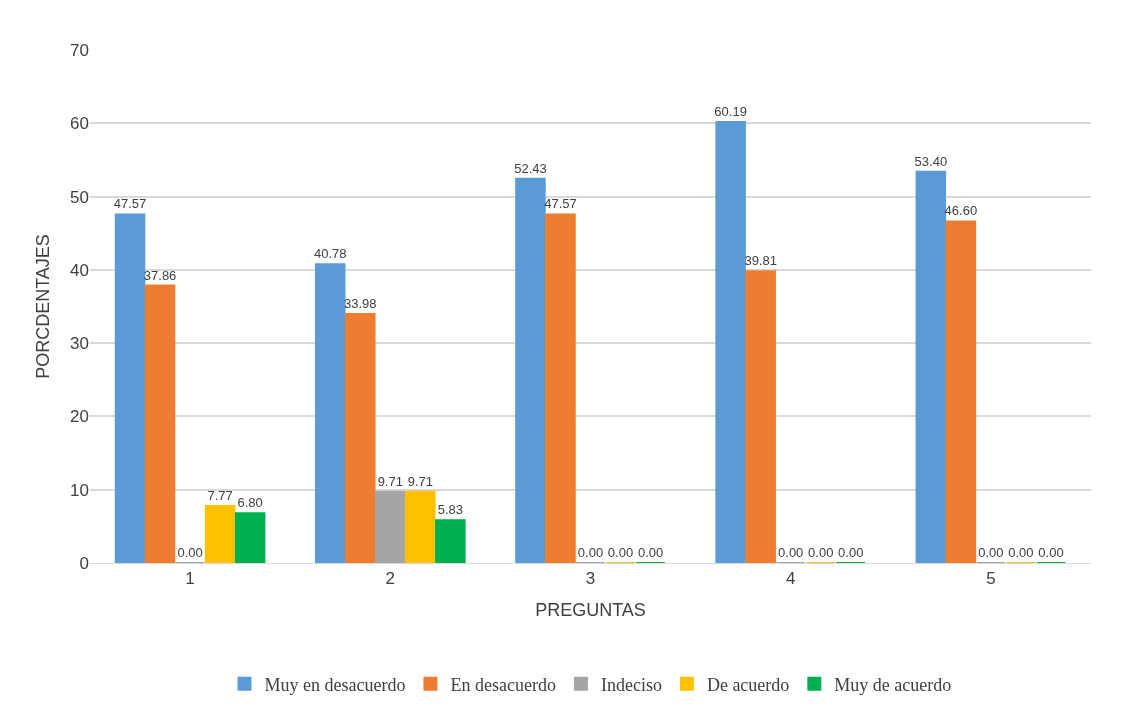 The height and width of the screenshot is (715, 1131). I want to click on y-tick-label: 20, so click(79, 417).